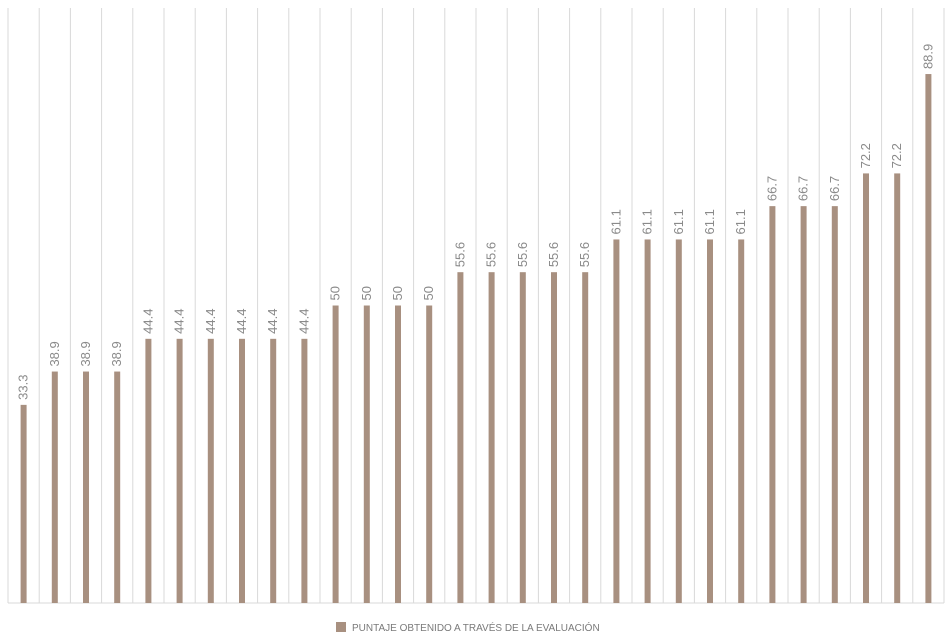 The height and width of the screenshot is (639, 945). What do you see at coordinates (927, 56) in the screenshot?
I see `data-label: 88.9` at bounding box center [927, 56].